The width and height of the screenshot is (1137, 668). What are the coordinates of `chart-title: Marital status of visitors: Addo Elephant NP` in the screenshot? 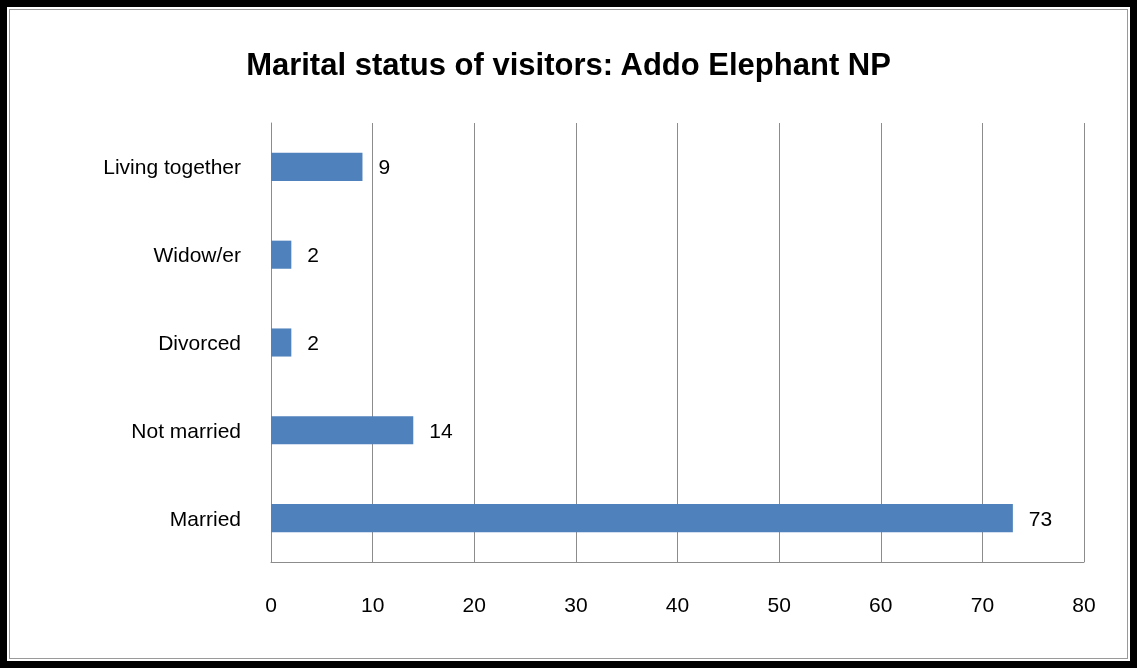 It's located at (568, 64).